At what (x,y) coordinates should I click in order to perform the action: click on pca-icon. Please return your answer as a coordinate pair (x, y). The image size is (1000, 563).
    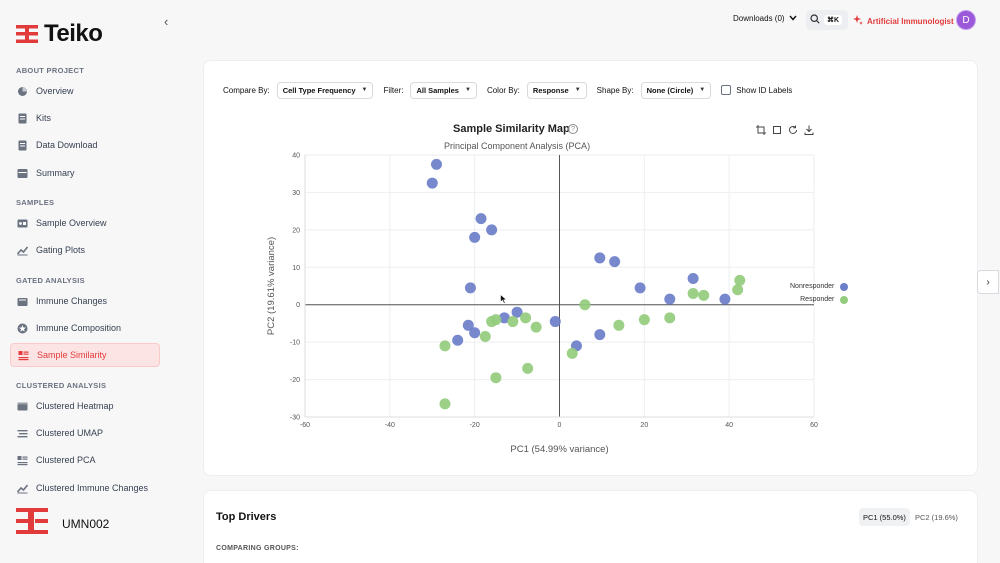
    Looking at the image, I should click on (22, 460).